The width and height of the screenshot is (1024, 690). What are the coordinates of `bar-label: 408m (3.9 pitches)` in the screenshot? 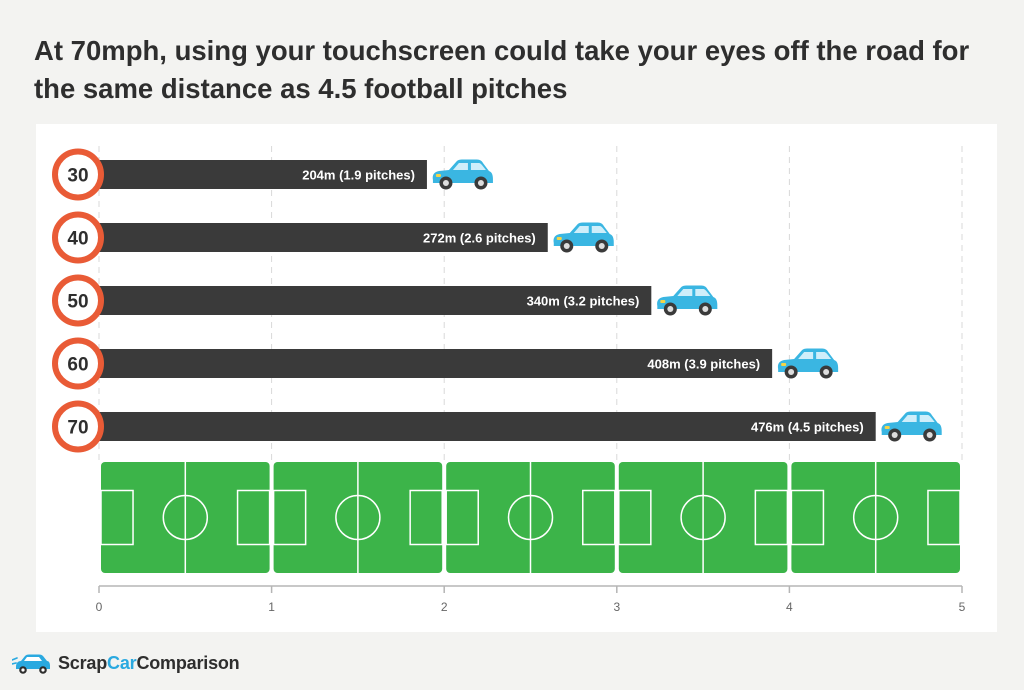 It's located at (703, 364).